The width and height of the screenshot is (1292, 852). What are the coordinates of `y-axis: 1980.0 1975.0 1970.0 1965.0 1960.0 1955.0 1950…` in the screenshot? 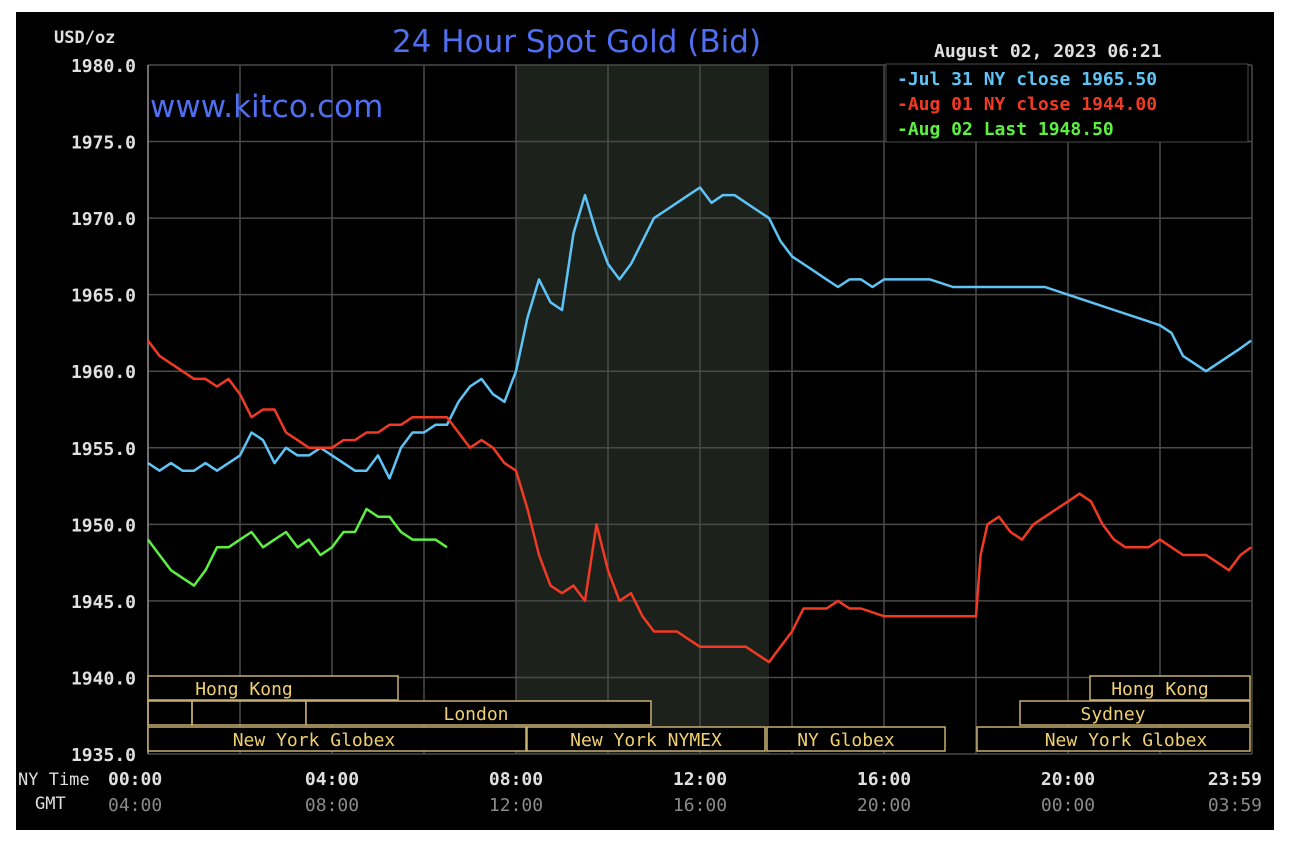 It's located at (103, 411).